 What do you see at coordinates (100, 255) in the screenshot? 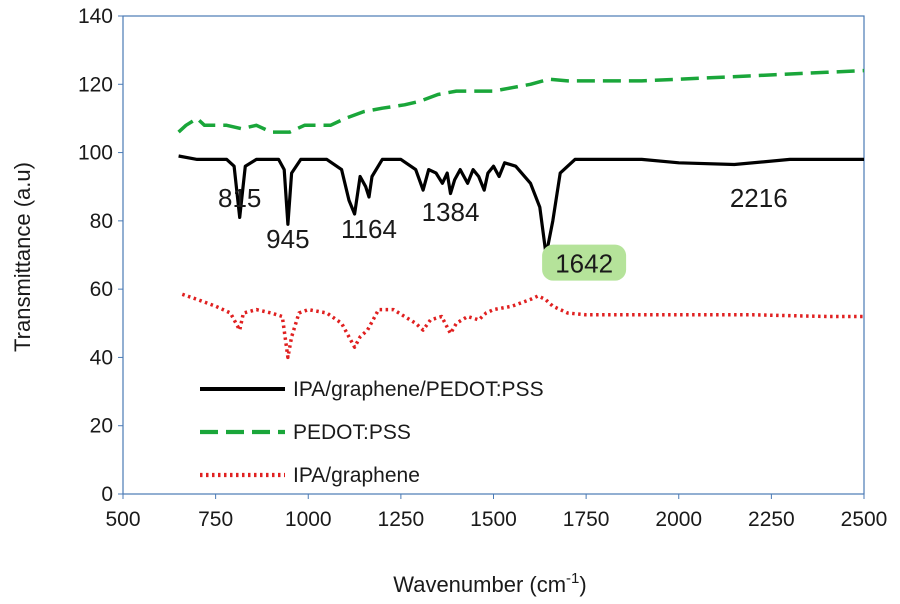
I see `y-axis: 0 20 40 60 80 100 120 140` at bounding box center [100, 255].